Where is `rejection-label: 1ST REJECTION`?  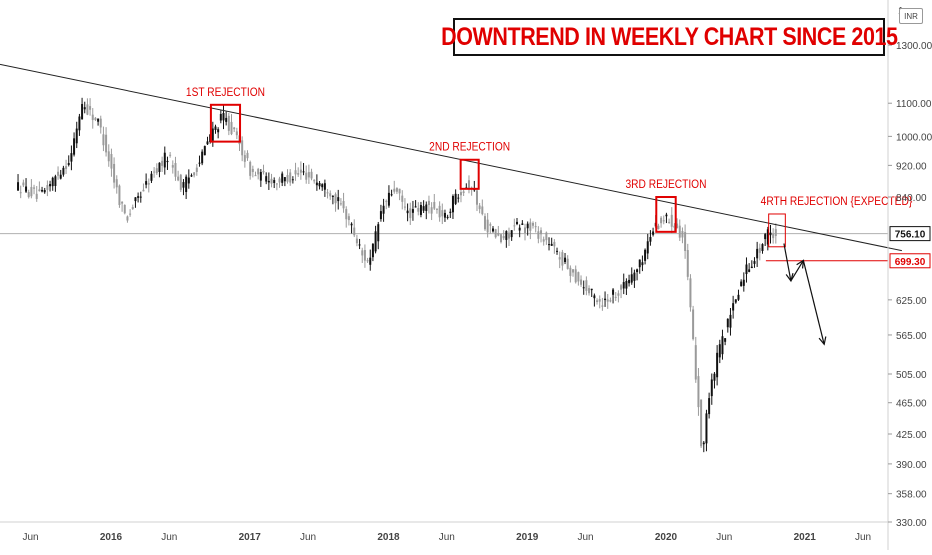 rejection-label: 1ST REJECTION is located at coordinates (225, 92).